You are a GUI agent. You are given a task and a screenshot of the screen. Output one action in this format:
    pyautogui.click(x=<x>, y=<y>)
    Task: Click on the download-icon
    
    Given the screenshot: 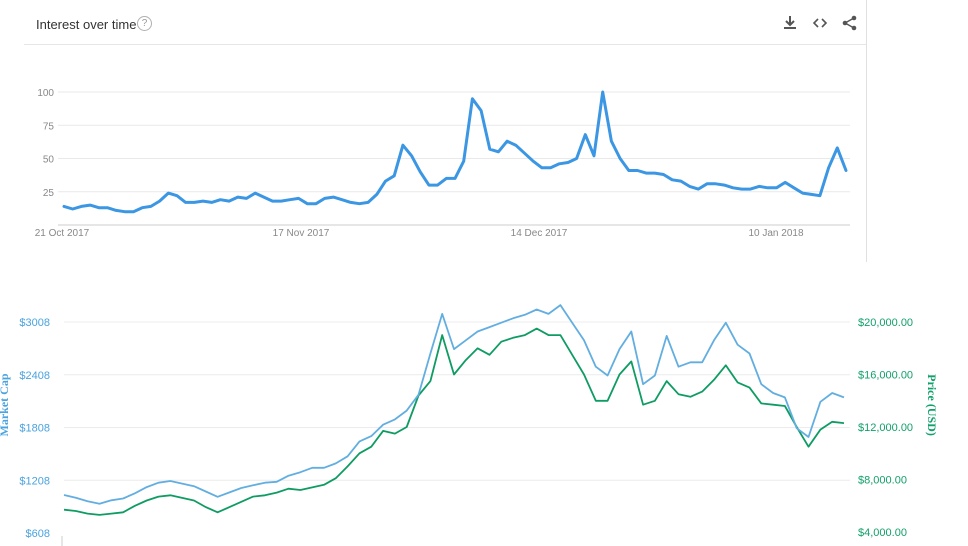 What is the action you would take?
    pyautogui.click(x=790, y=23)
    